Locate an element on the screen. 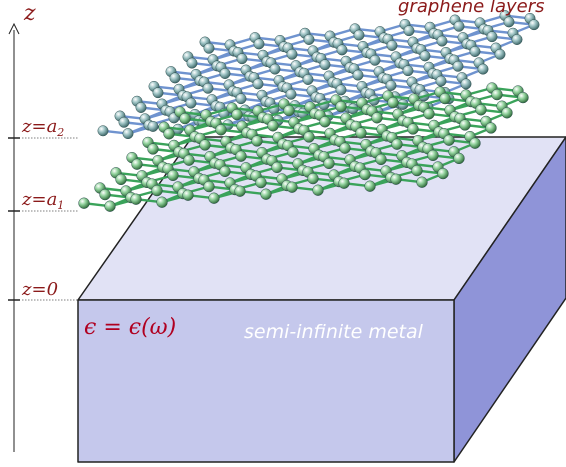 This screenshot has width=566, height=467. level-zero: z=0 is located at coordinates (43, 290).